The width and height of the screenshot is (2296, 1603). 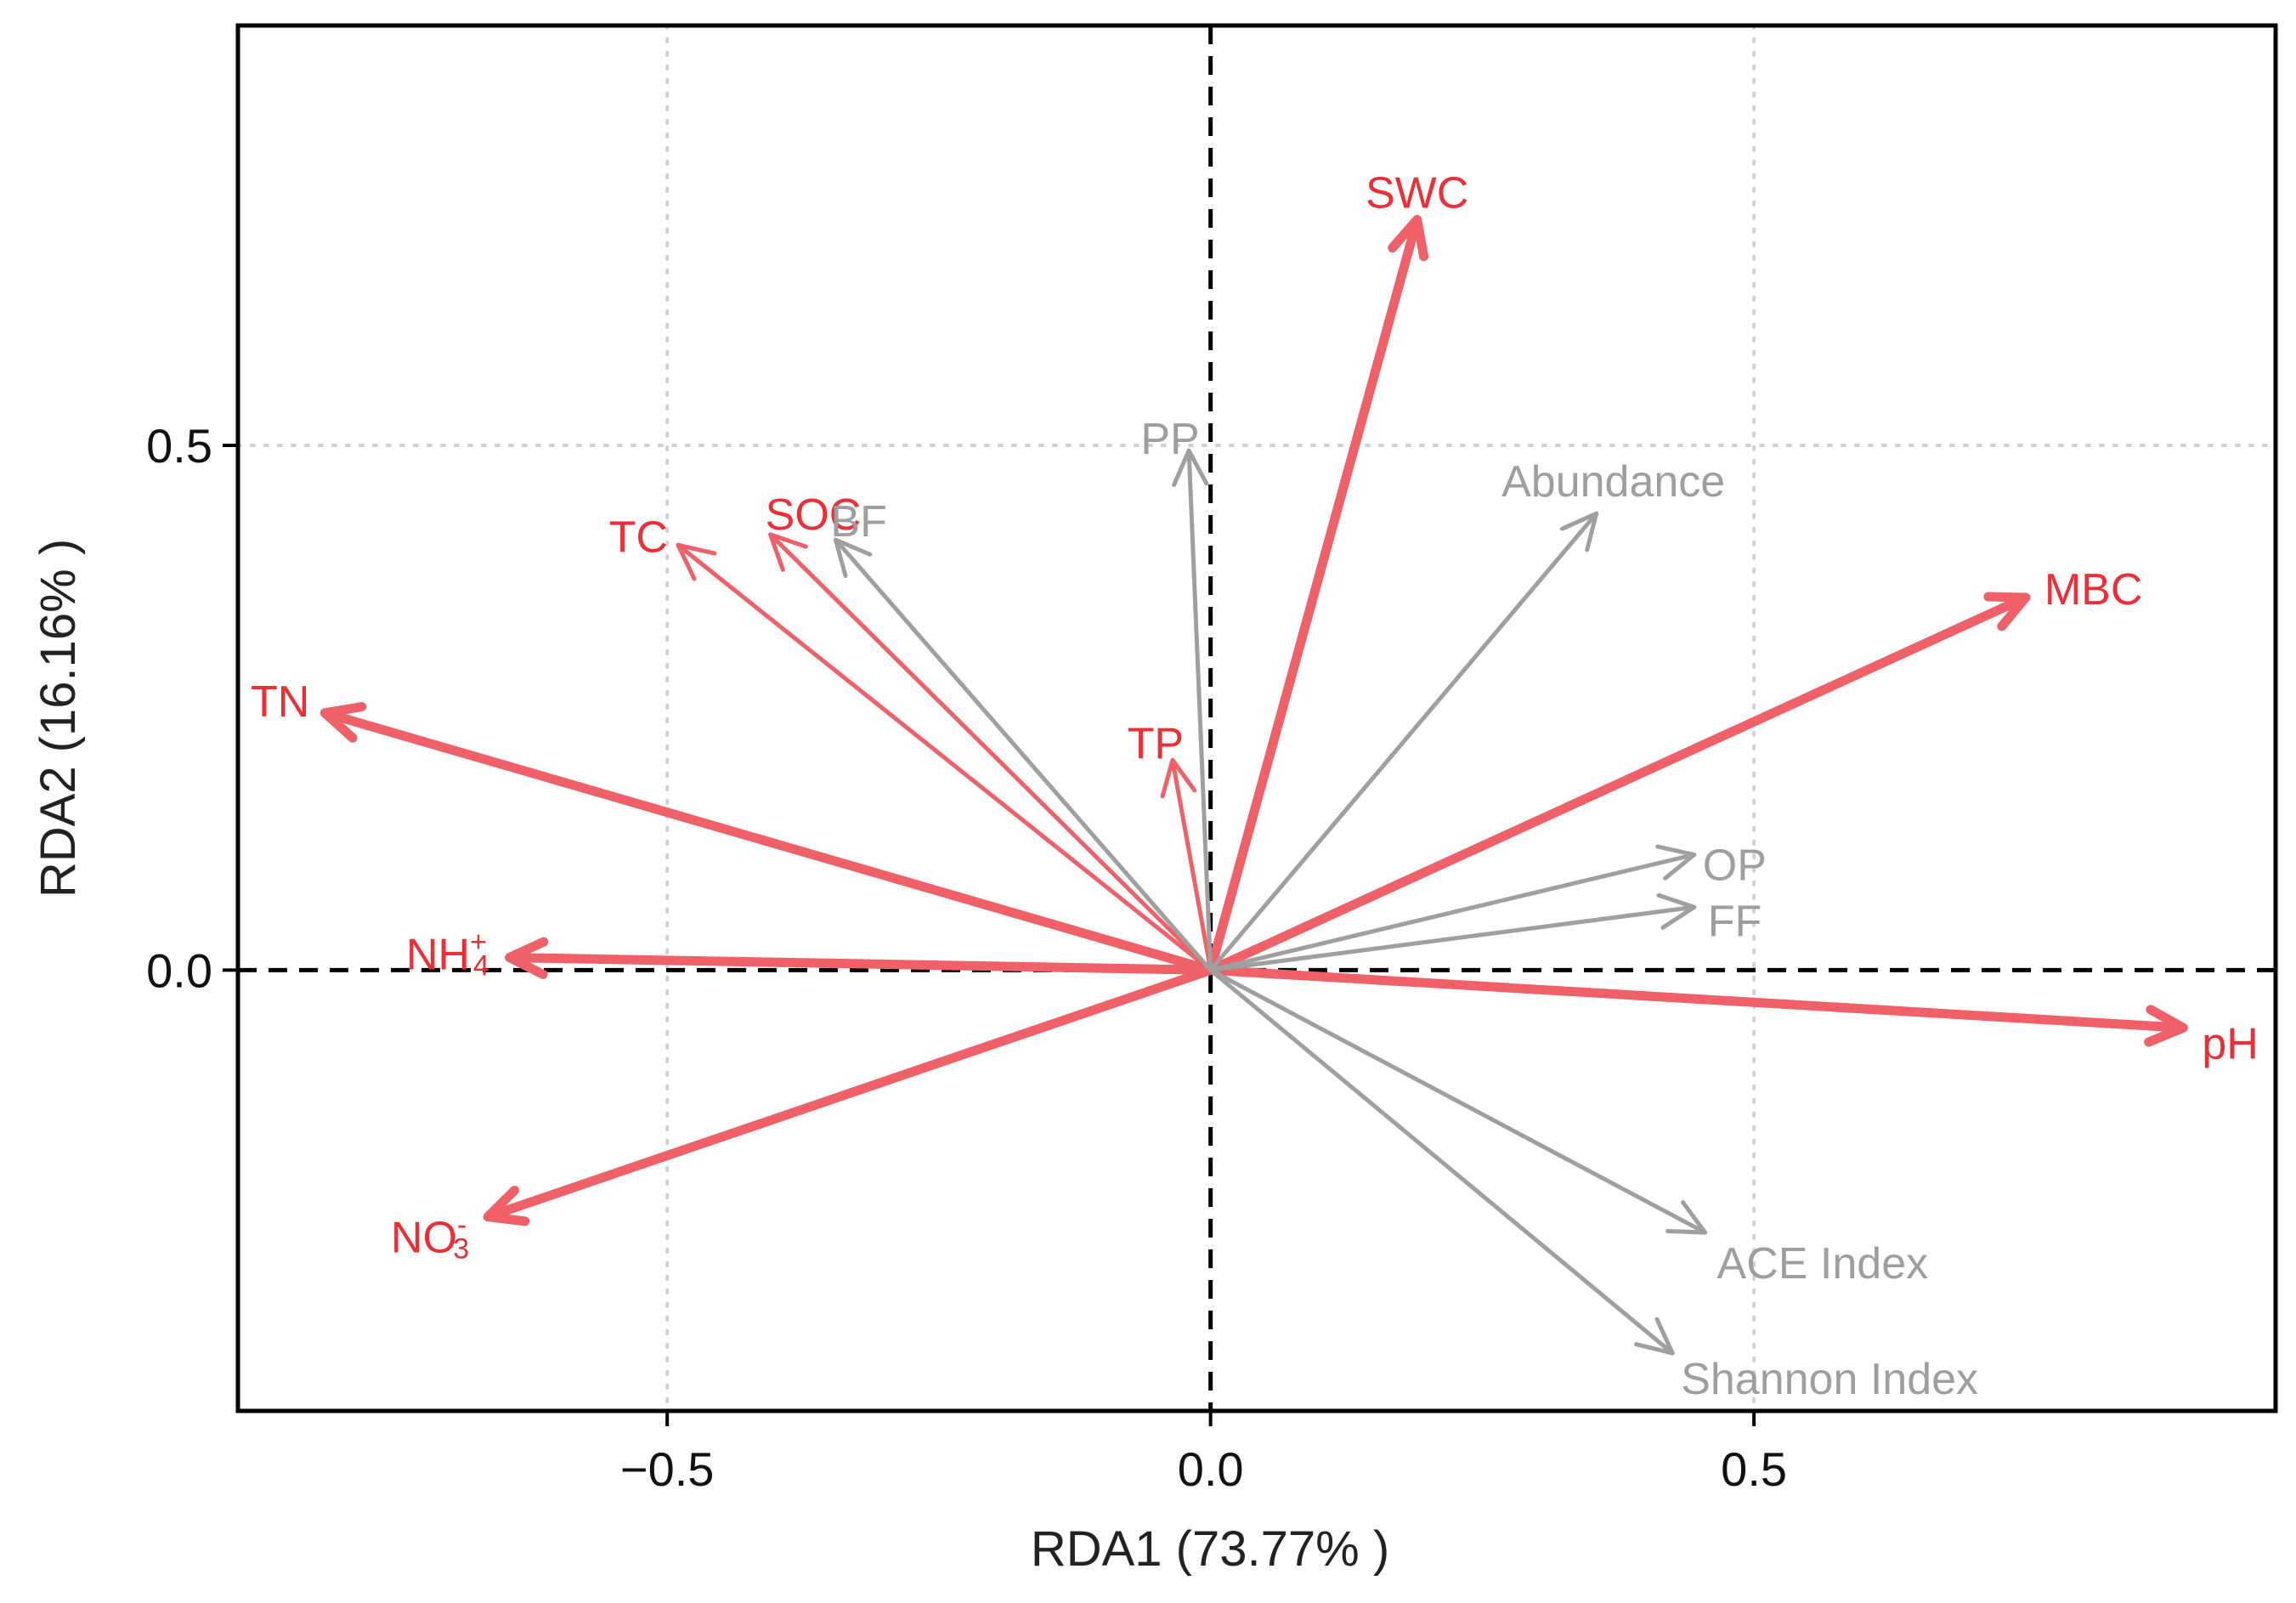 What do you see at coordinates (1754, 1469) in the screenshot?
I see `x-tick-label-2: 0.5` at bounding box center [1754, 1469].